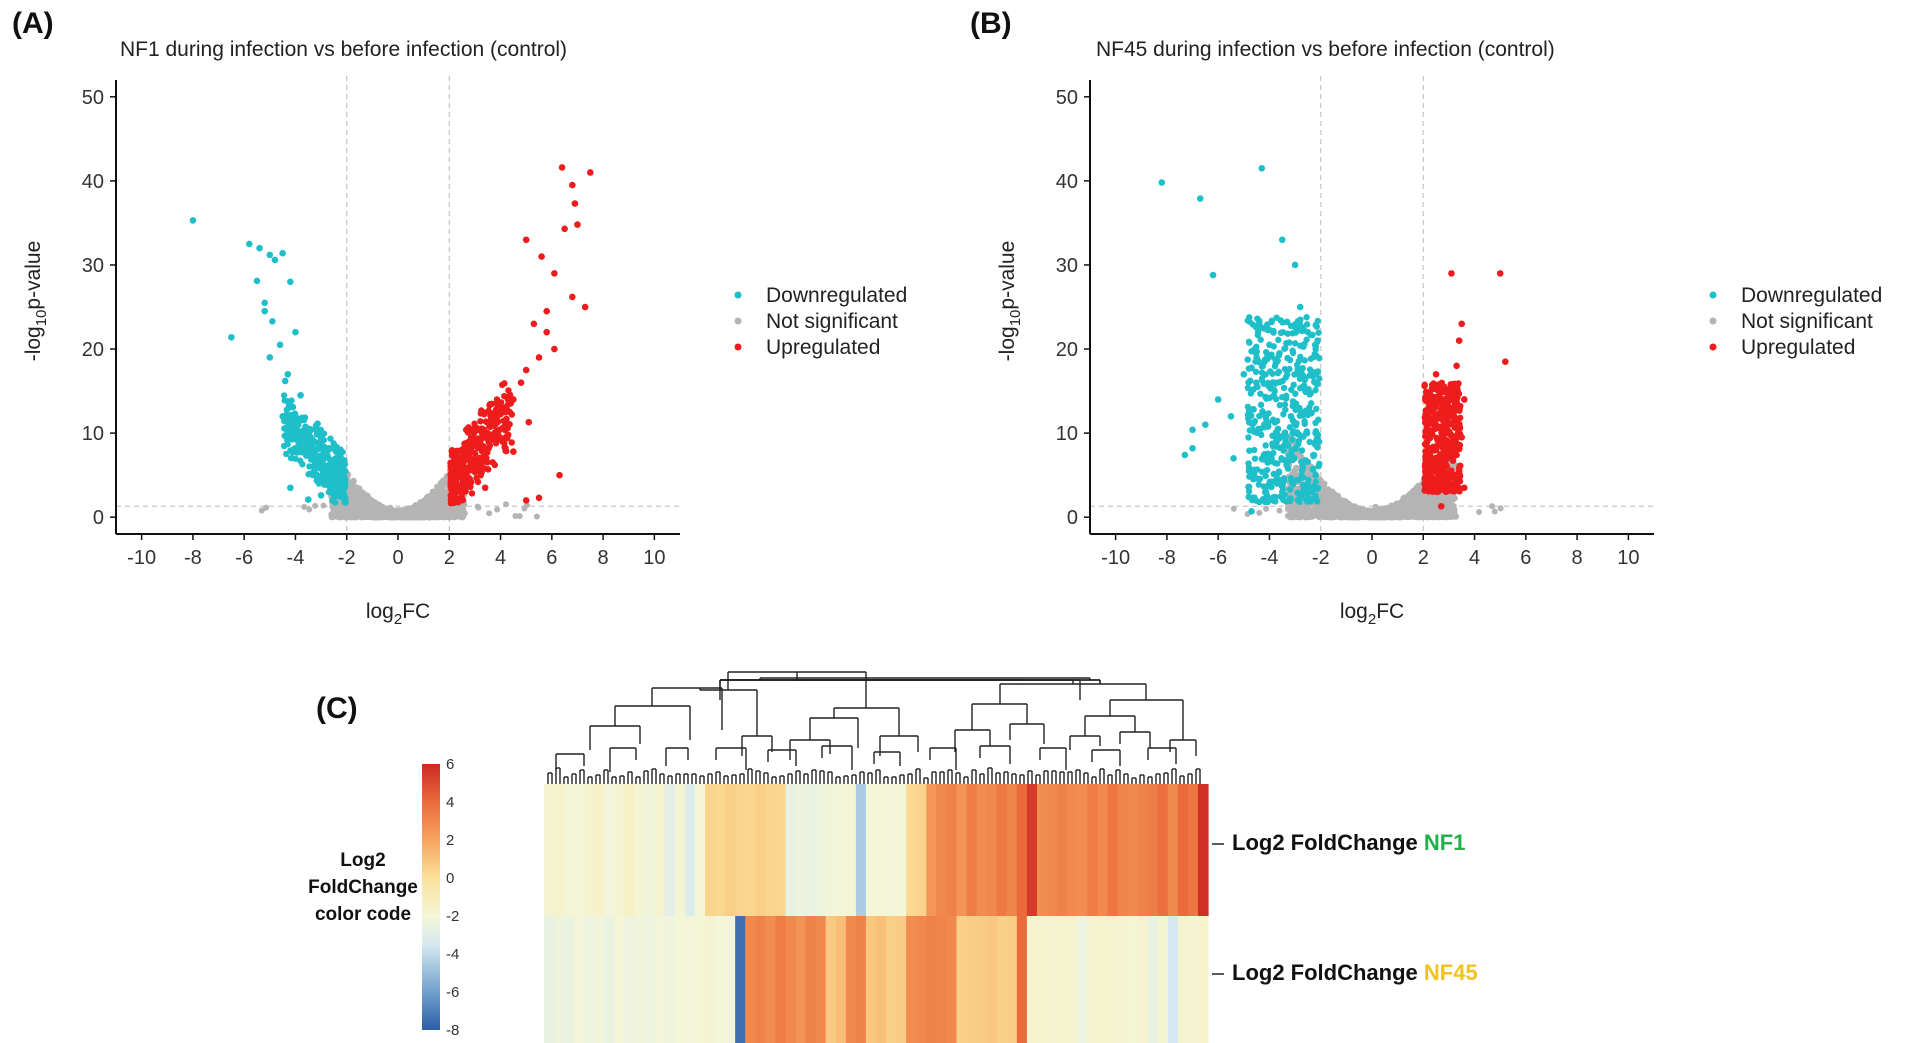 This screenshot has height=1043, width=1913. Describe the element at coordinates (33, 23) in the screenshot. I see `panel-label-a: (A)` at that location.